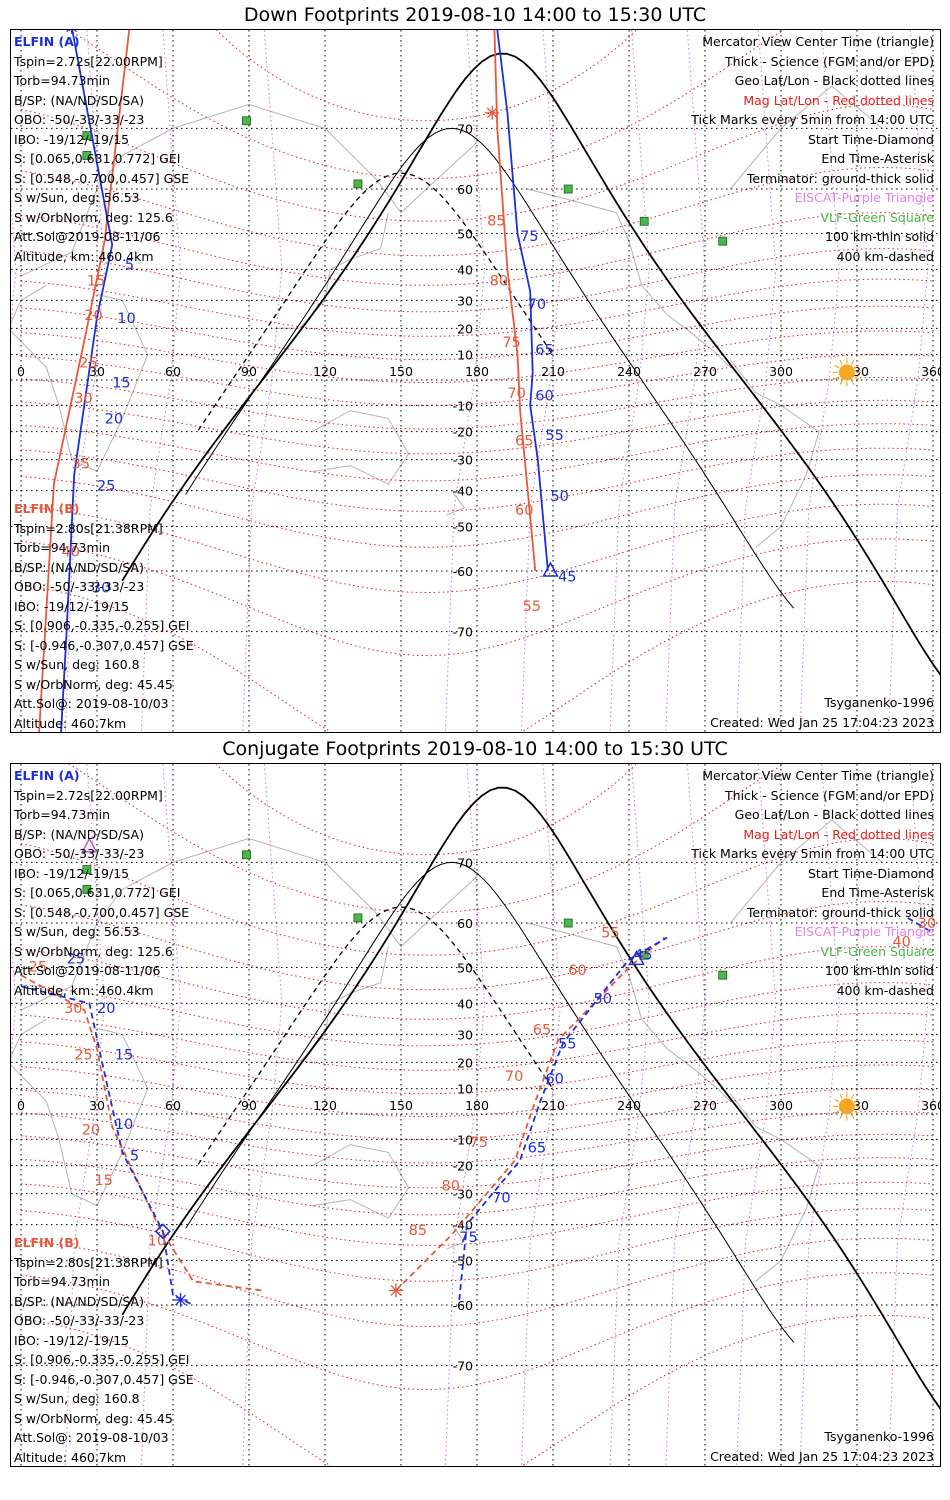  What do you see at coordinates (106, 1009) in the screenshot?
I see `elfin-a-tick-label: 20` at bounding box center [106, 1009].